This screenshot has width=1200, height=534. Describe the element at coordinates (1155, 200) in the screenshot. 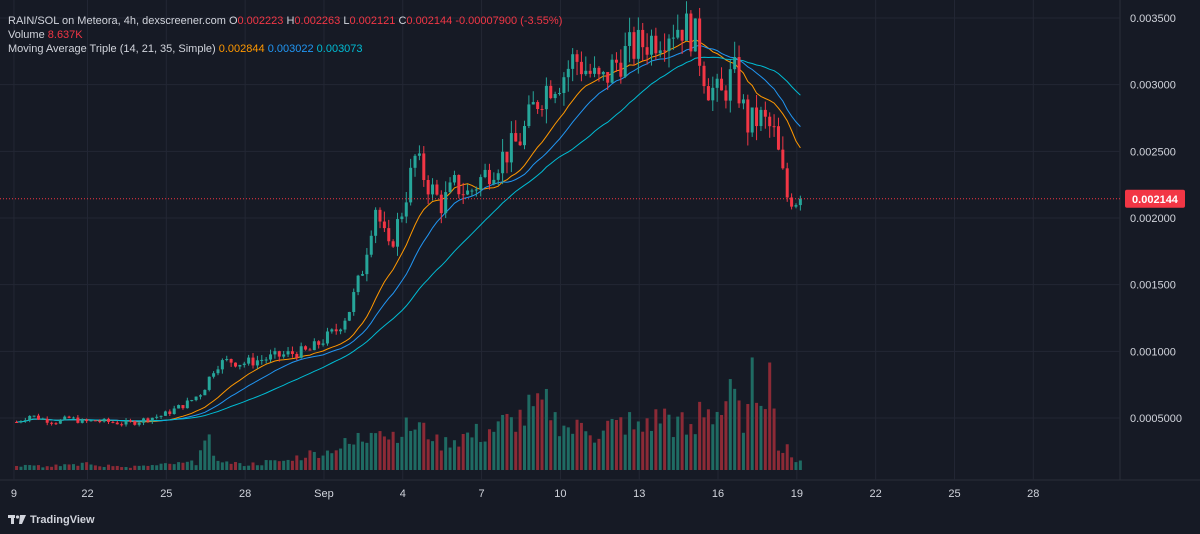

I see `current-price-label: 0.002144` at that location.